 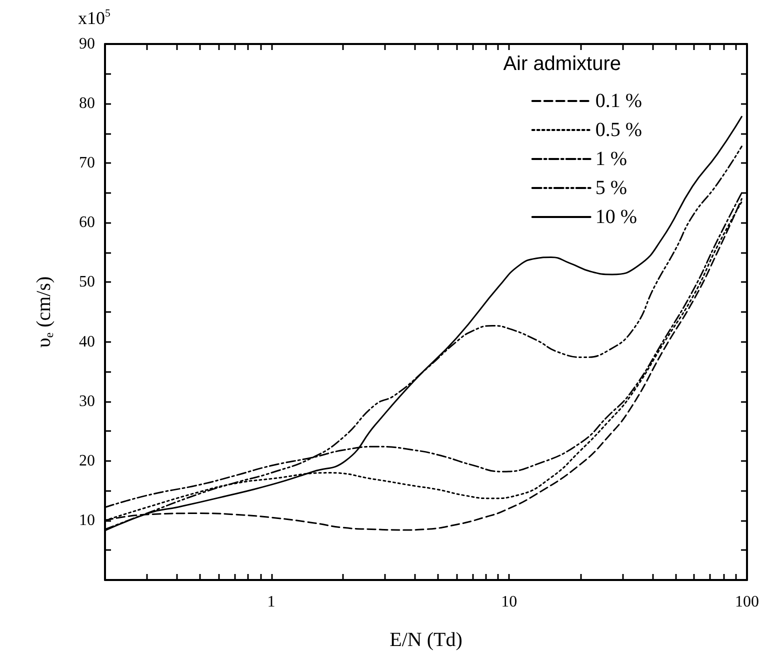 What do you see at coordinates (87, 341) in the screenshot?
I see `y-tick-label: 40` at bounding box center [87, 341].